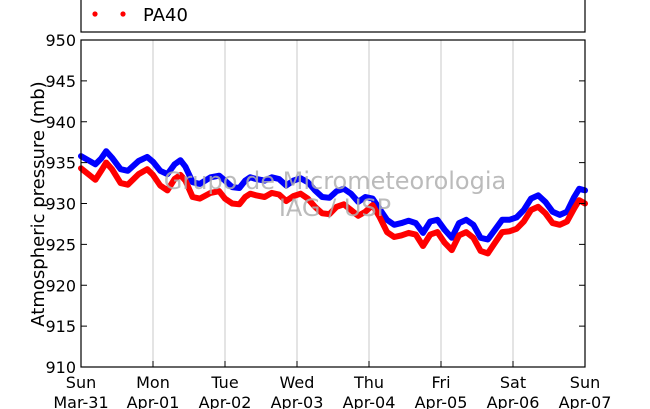  Describe the element at coordinates (225, 401) in the screenshot. I see `x-tick-date-2: Apr-02` at that location.